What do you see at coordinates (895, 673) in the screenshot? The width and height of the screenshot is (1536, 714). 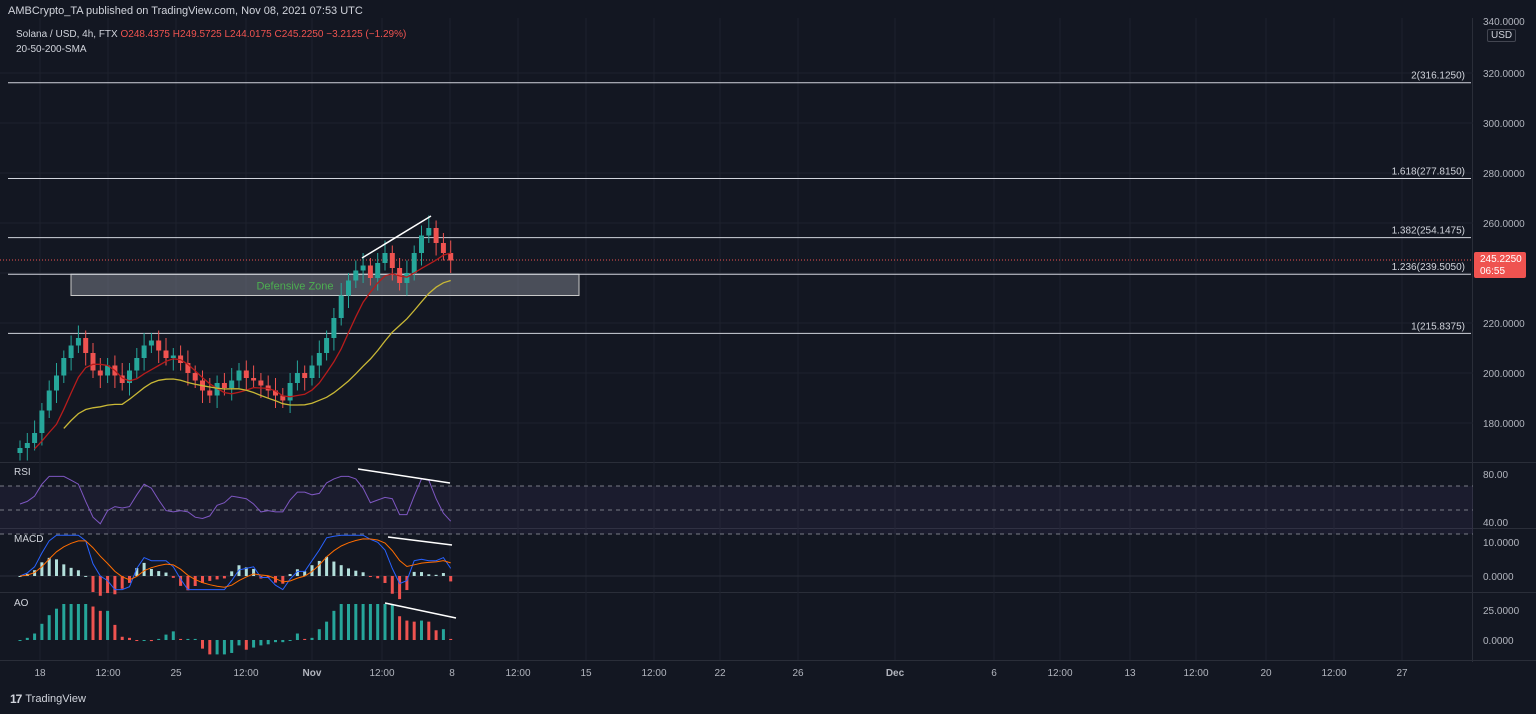 I see `time-axis-label: Dec` at bounding box center [895, 673].